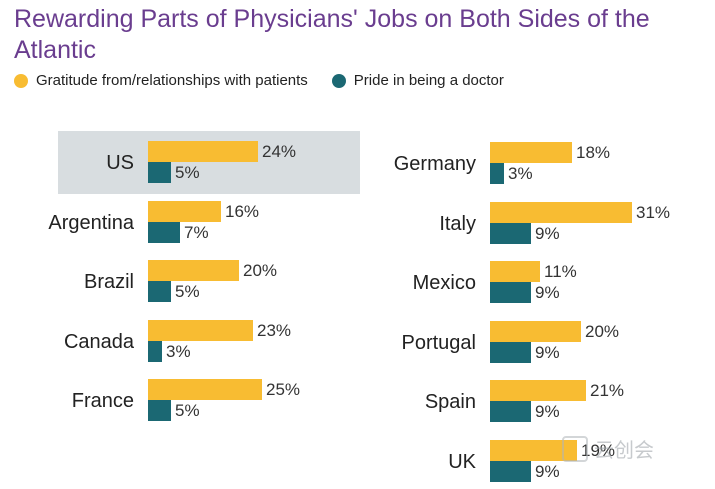  I want to click on bar-pride-portugal, so click(510, 352).